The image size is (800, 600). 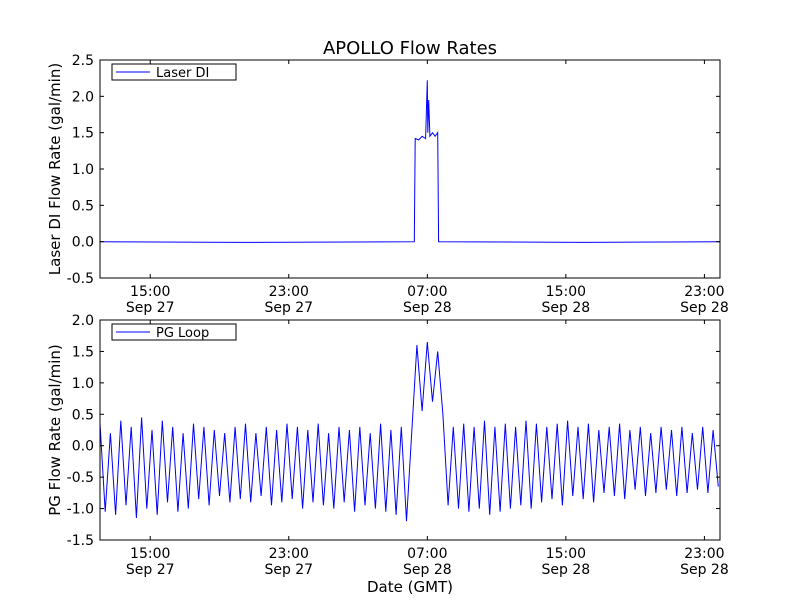 I want to click on x-axis-label: Date (GMT), so click(x=410, y=587).